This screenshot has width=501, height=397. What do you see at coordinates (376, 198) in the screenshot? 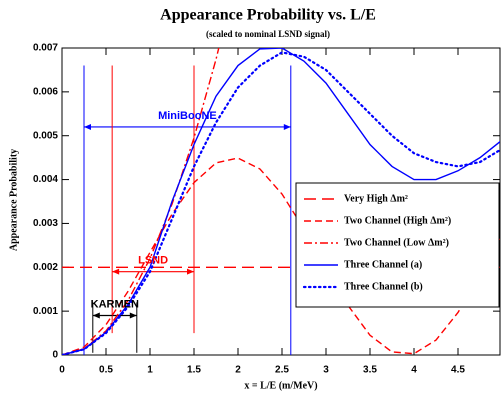
I see `legend-label: Very High Δm²` at bounding box center [376, 198].